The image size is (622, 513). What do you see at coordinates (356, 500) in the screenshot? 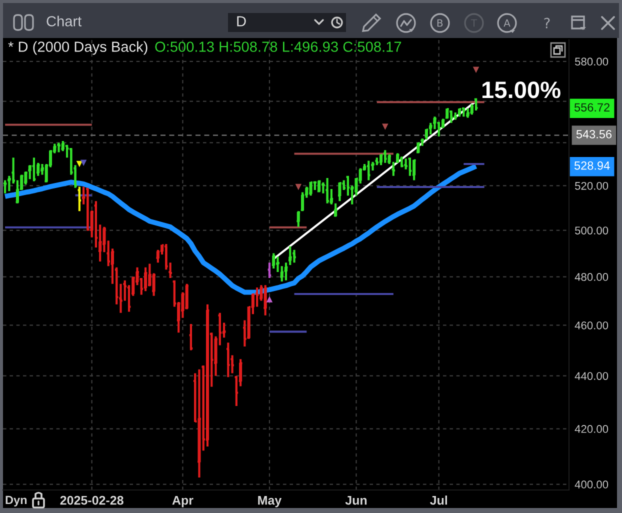
I see `x-tick-label: Jun` at bounding box center [356, 500].